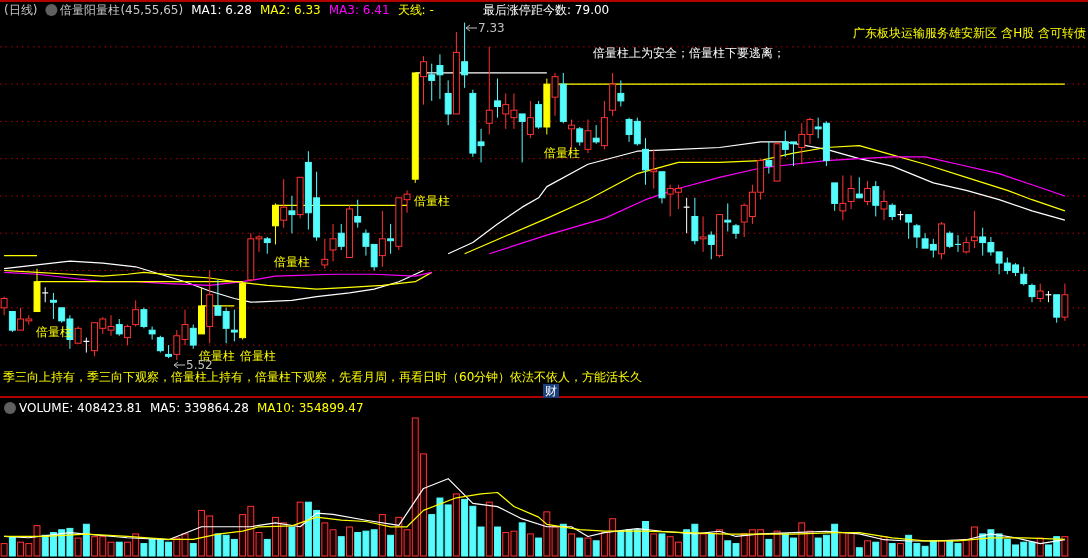 The height and width of the screenshot is (558, 1088). What do you see at coordinates (551, 391) in the screenshot?
I see `text: 财` at bounding box center [551, 391].